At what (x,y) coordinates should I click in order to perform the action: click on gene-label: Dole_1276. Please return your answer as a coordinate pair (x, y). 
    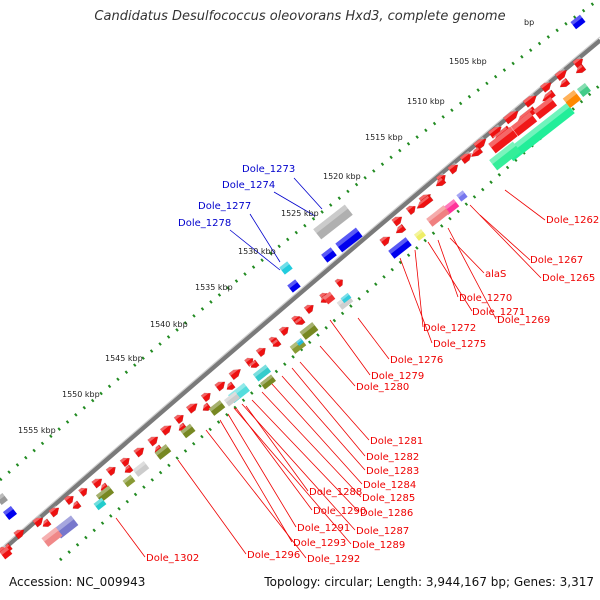
    Looking at the image, I should click on (416, 360).